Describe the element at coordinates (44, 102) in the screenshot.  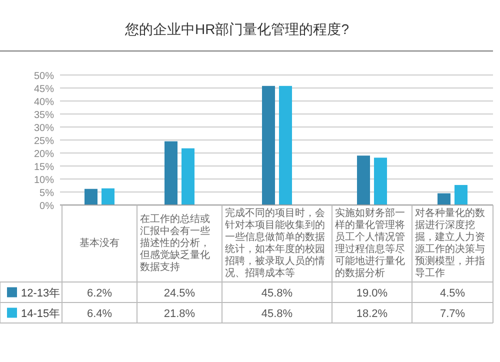
I see `y-tick-label: 40%` at that location.